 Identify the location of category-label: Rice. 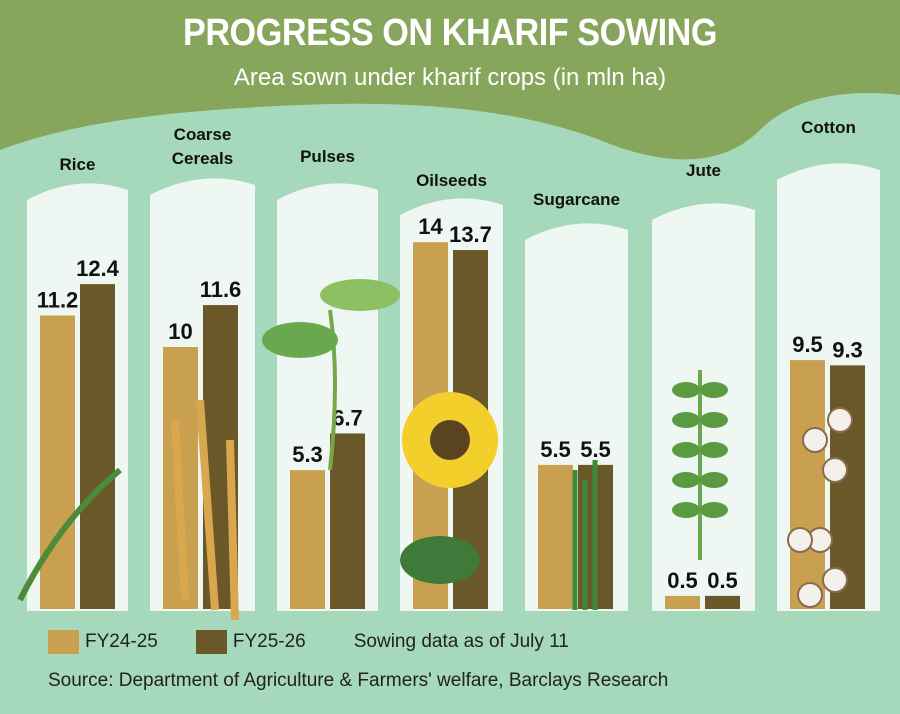
(78, 164).